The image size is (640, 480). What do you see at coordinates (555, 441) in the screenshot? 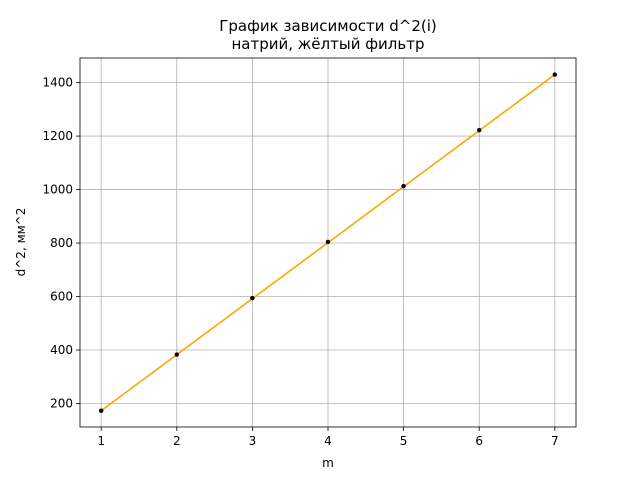
I see `x-tick-label: 7` at bounding box center [555, 441].